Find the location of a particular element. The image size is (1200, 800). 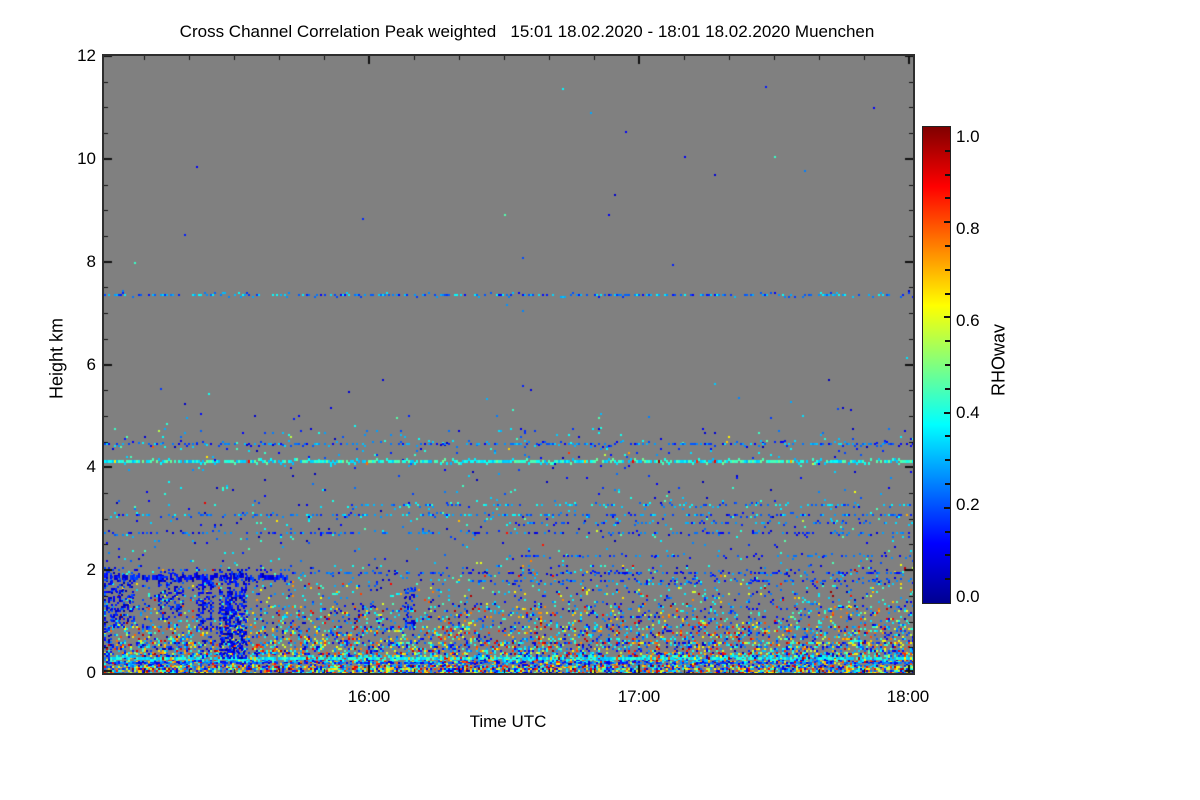

colorbar-tick-label-0.0: 0.0 is located at coordinates (968, 596).